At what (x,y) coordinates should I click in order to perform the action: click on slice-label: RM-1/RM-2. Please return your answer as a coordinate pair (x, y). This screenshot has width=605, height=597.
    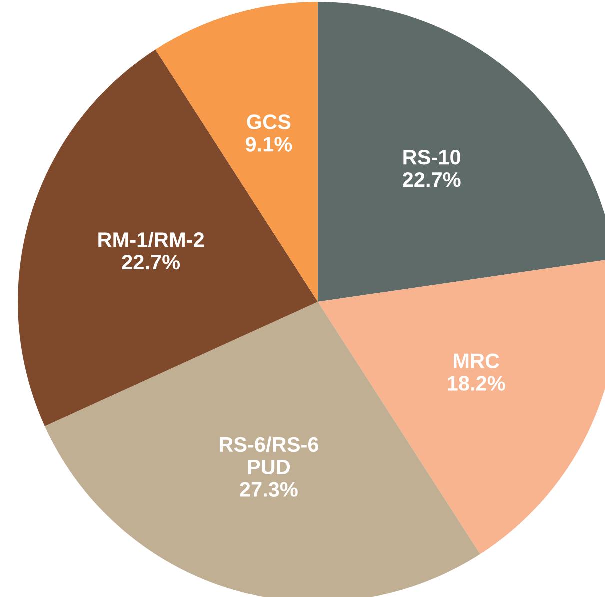
    Looking at the image, I should click on (151, 240).